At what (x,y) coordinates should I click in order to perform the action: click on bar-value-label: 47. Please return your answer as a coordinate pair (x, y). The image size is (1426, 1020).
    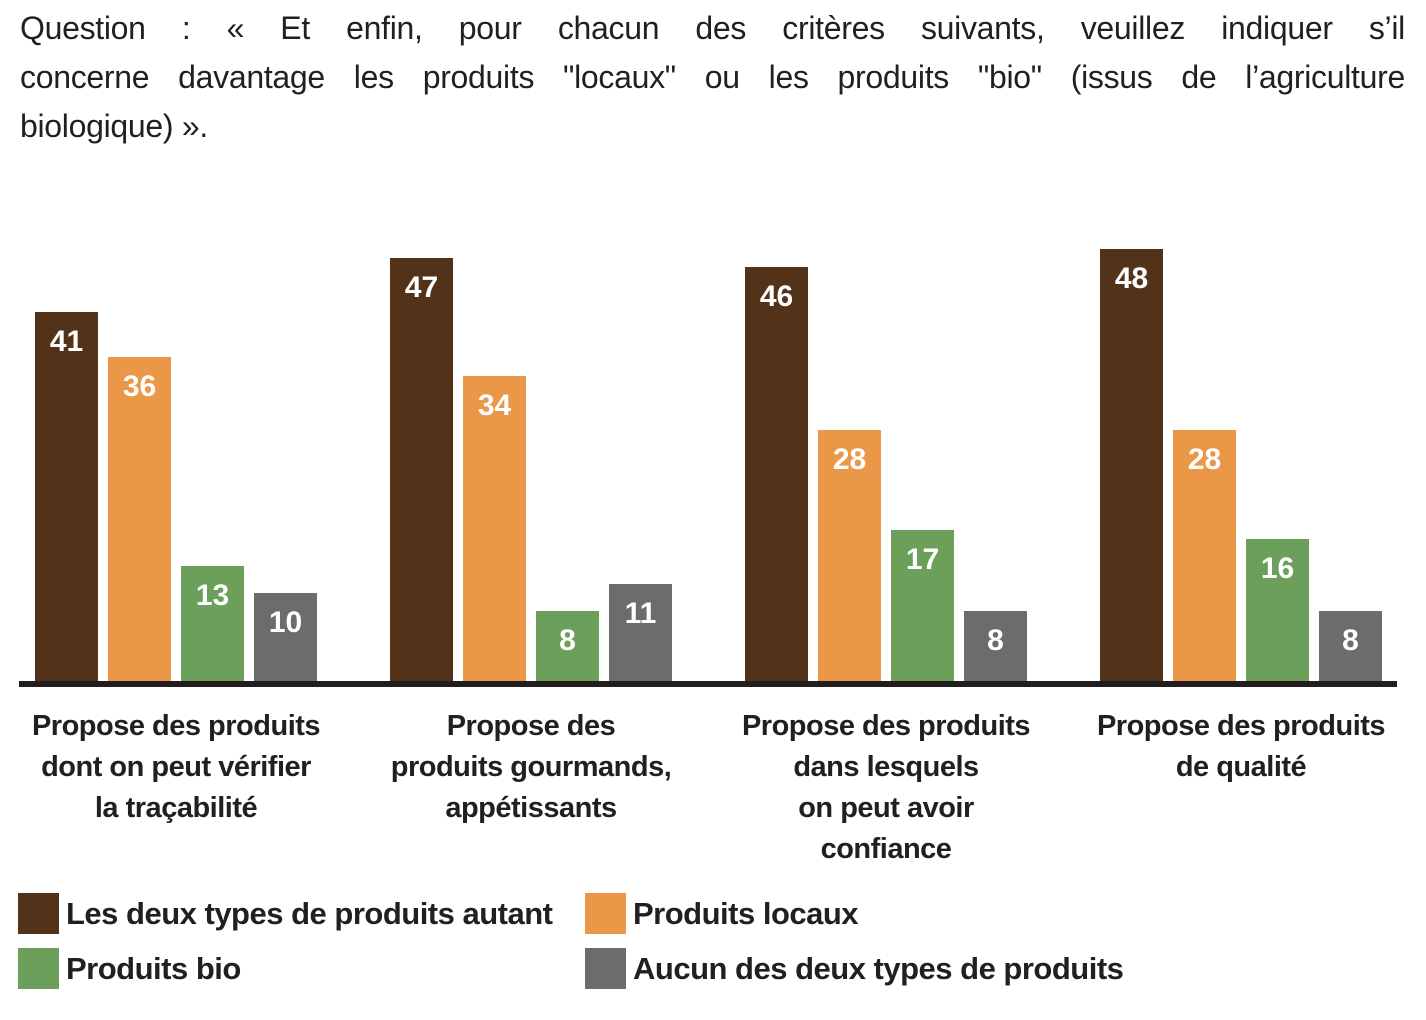
    Looking at the image, I should click on (421, 287).